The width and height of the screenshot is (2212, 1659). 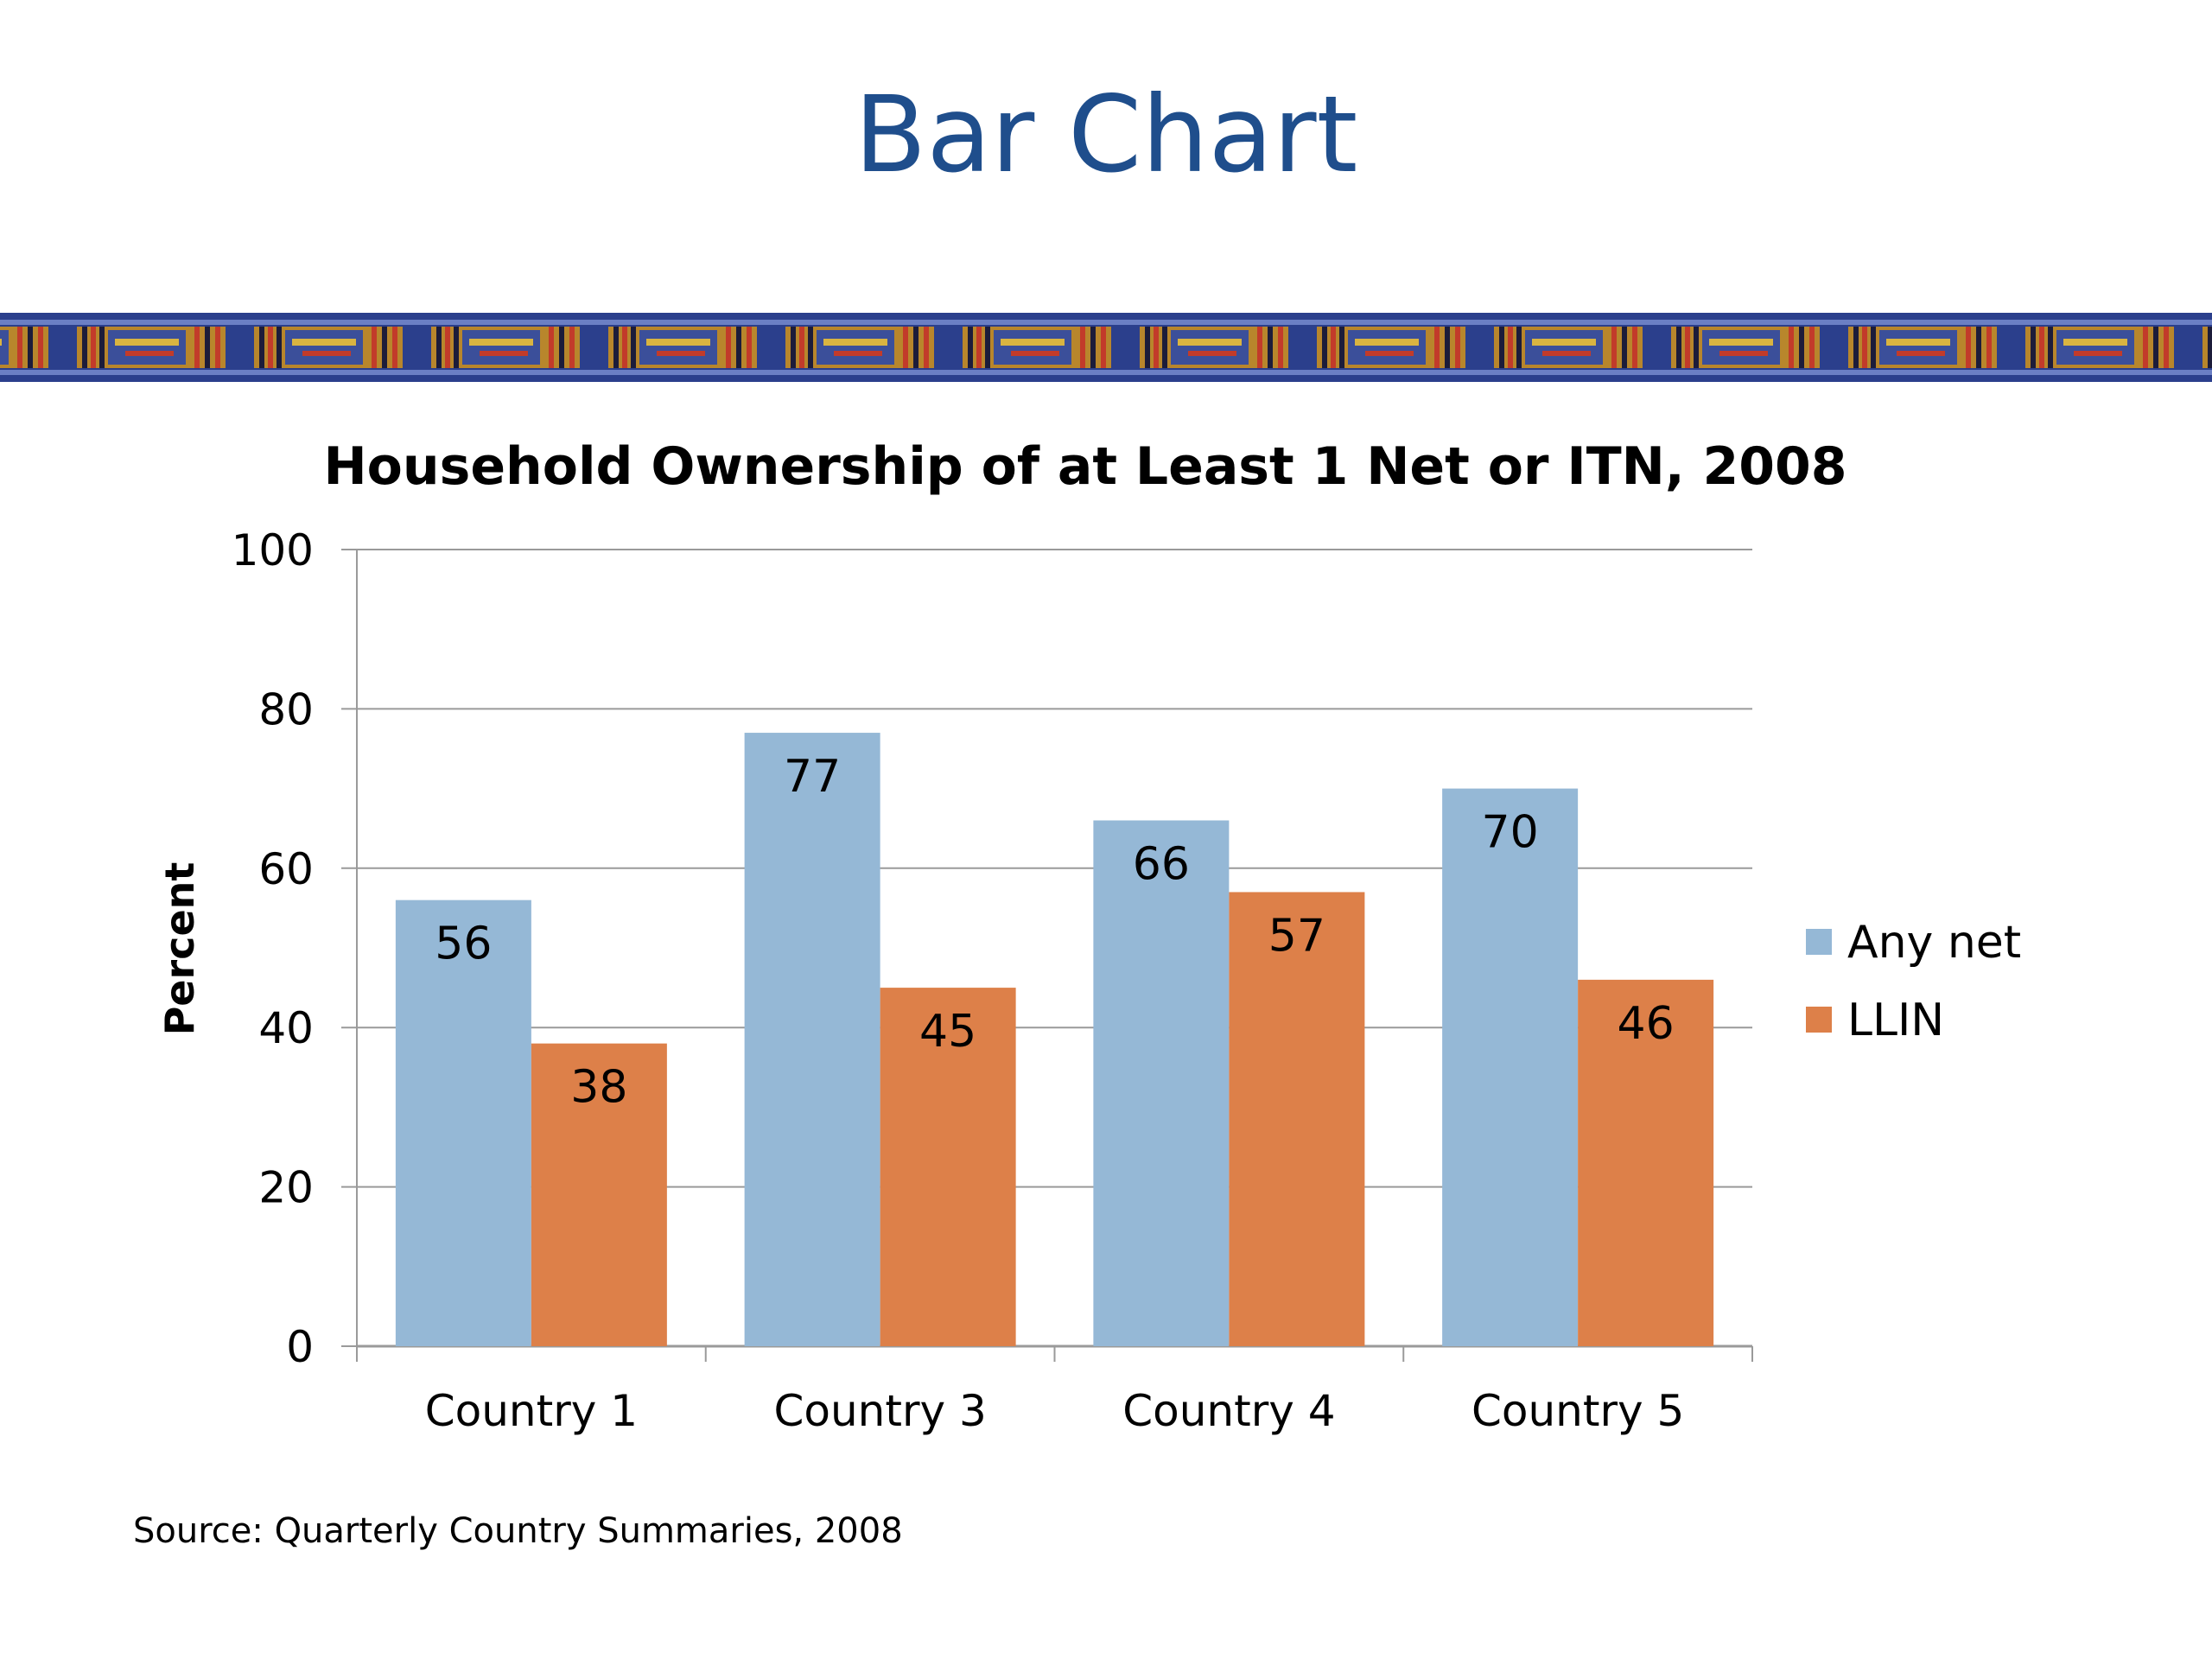 What do you see at coordinates (286, 1188) in the screenshot?
I see `y-tick-label: 20` at bounding box center [286, 1188].